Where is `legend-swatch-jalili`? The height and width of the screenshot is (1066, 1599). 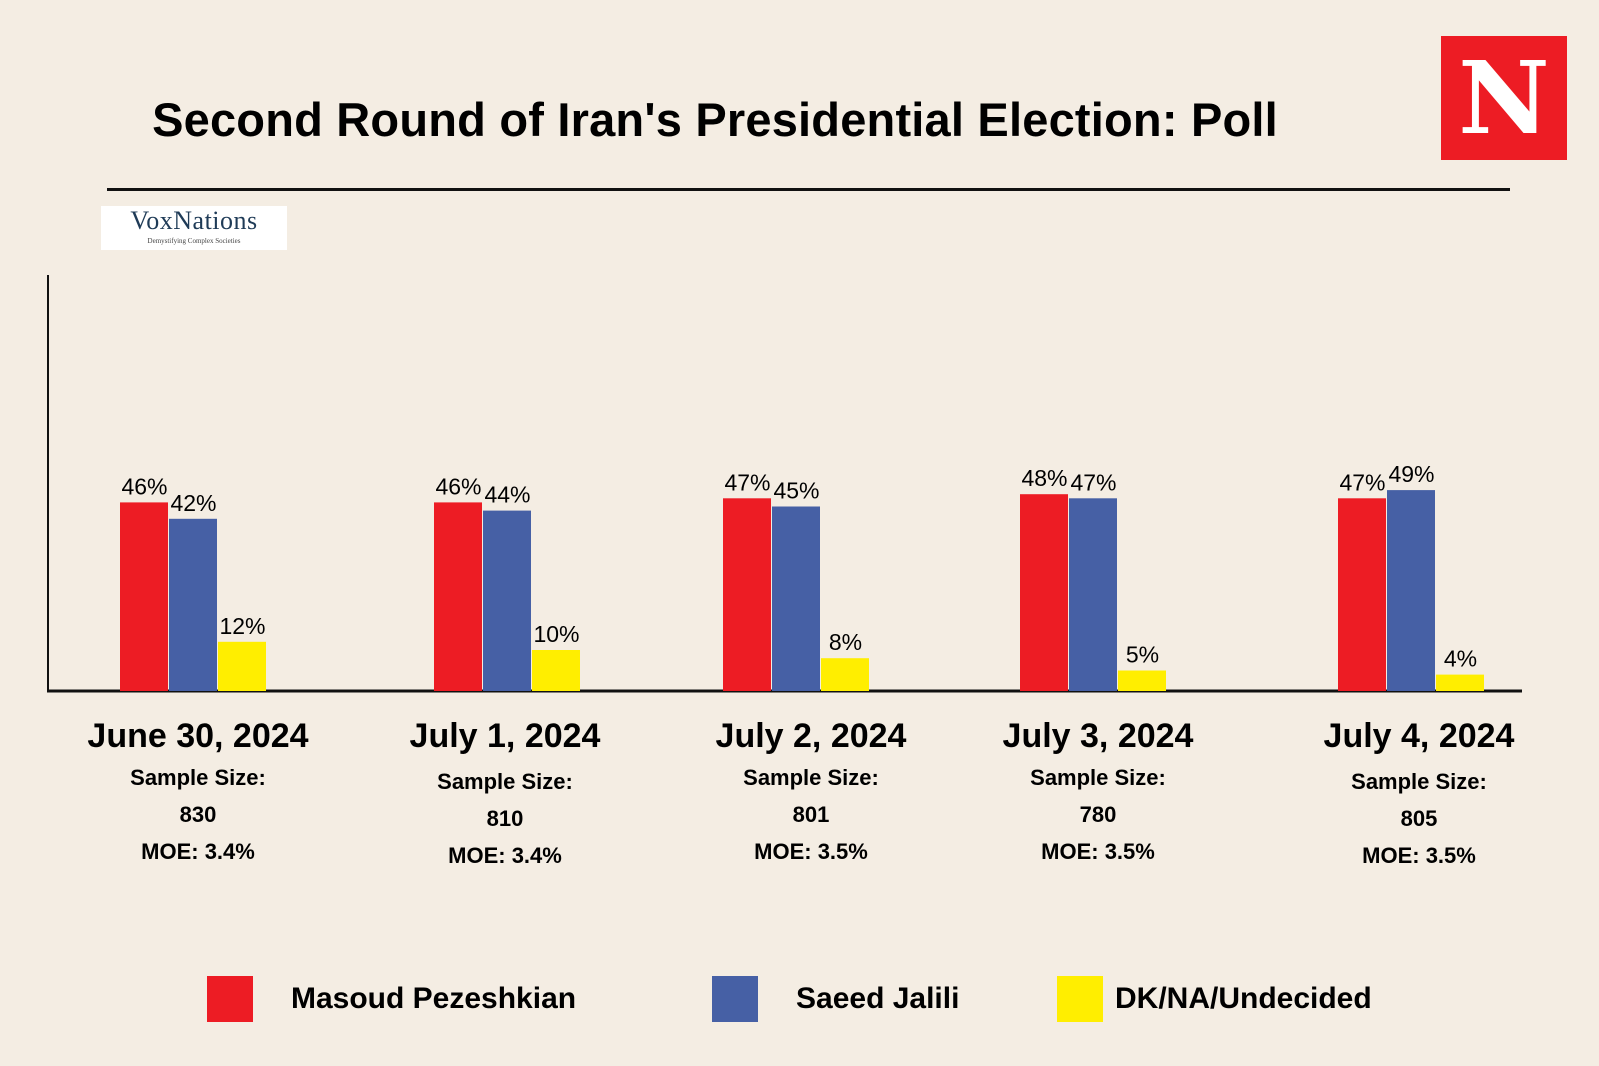 legend-swatch-jalili is located at coordinates (735, 999).